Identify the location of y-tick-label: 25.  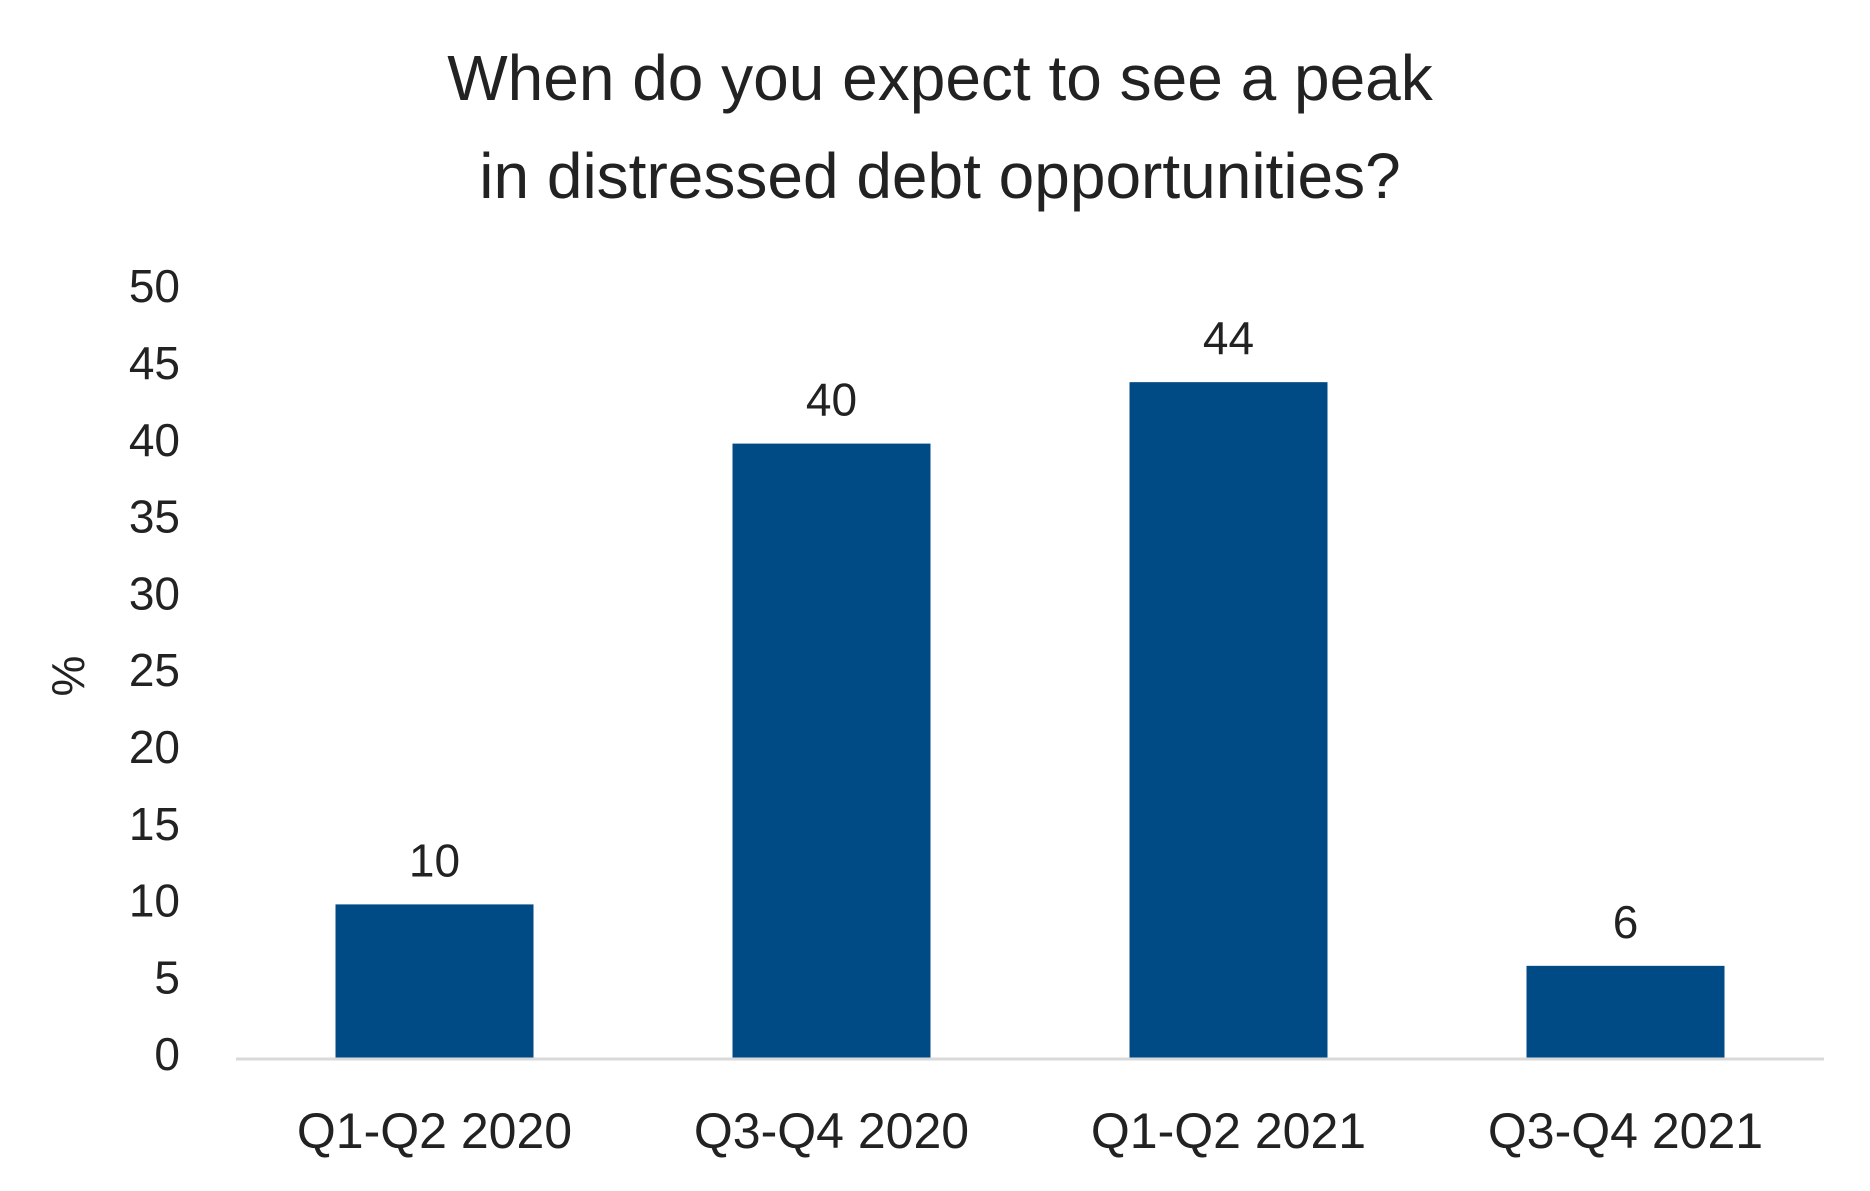
(154, 670).